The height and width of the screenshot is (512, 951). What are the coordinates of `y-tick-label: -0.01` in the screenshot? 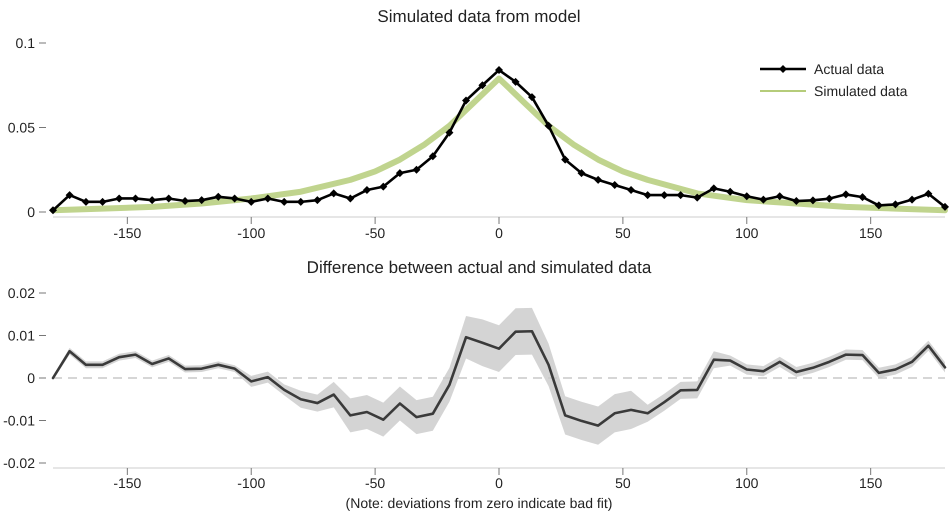 It's located at (19, 420).